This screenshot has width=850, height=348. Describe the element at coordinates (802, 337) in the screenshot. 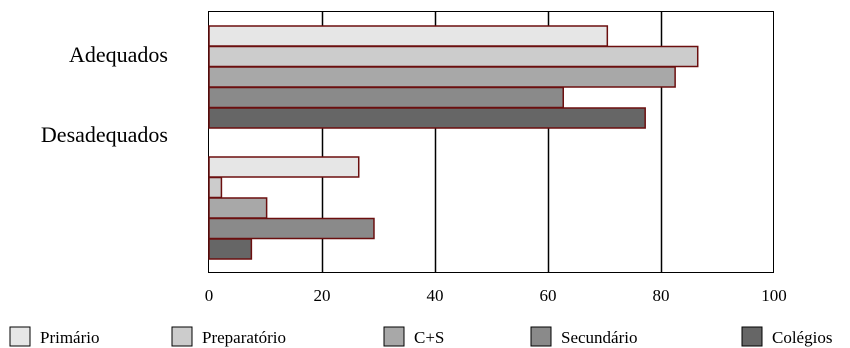

I see `legend-label-colegios: Colégios` at that location.